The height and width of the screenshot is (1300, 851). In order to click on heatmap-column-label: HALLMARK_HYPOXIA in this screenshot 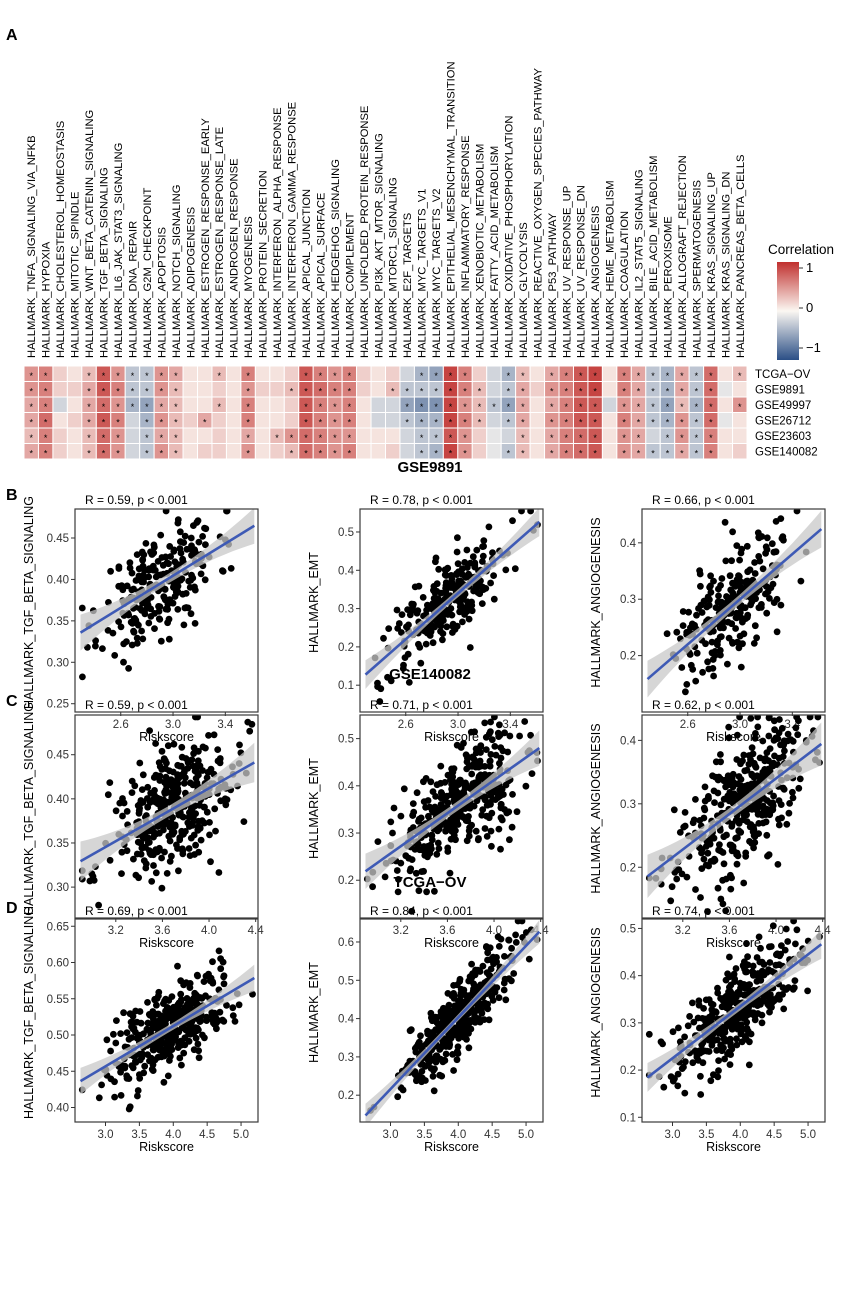, I will do `click(47, 299)`.